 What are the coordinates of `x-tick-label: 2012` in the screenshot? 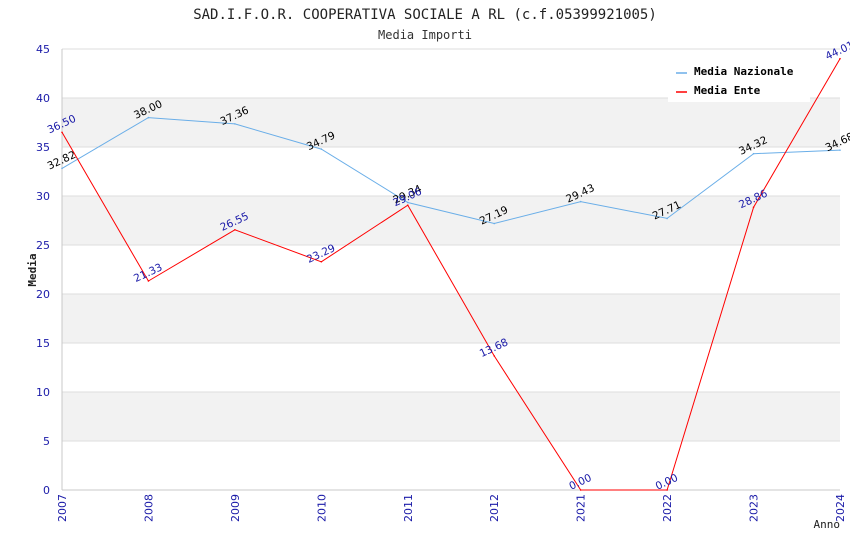 It's located at (494, 508).